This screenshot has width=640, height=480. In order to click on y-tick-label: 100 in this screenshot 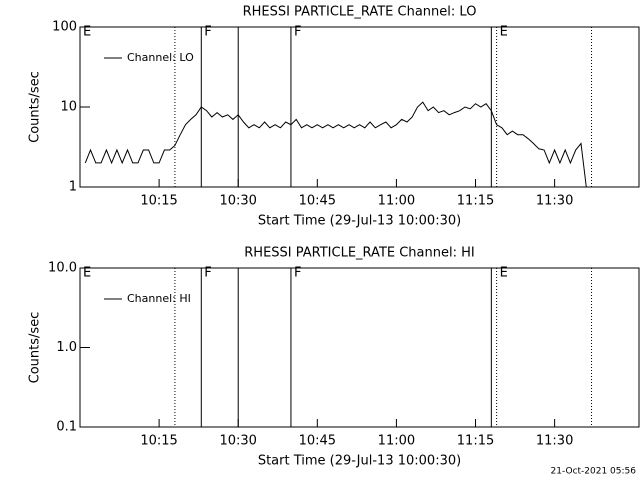, I will do `click(64, 27)`.